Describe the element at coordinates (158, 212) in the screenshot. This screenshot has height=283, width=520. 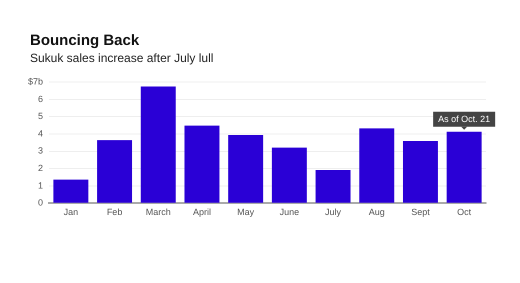
I see `x-tick-label: March` at that location.